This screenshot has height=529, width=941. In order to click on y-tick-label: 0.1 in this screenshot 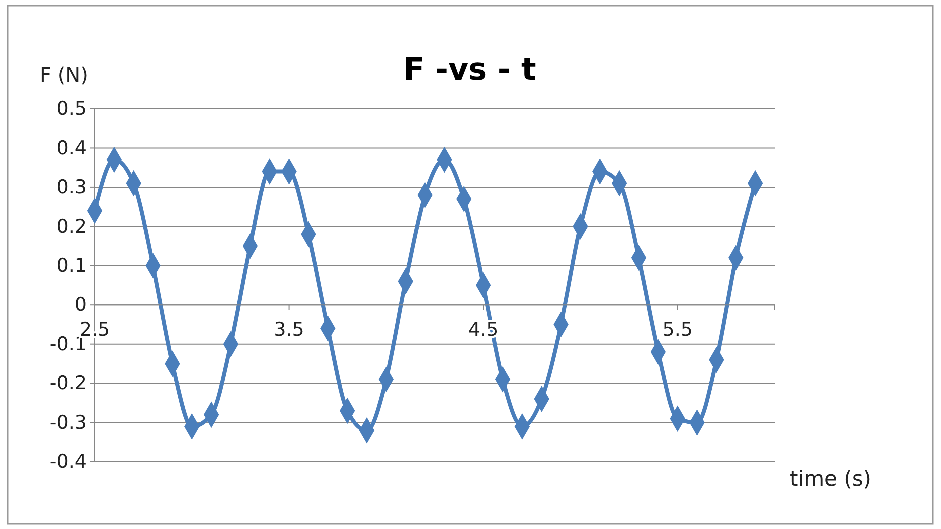, I will do `click(71, 265)`.